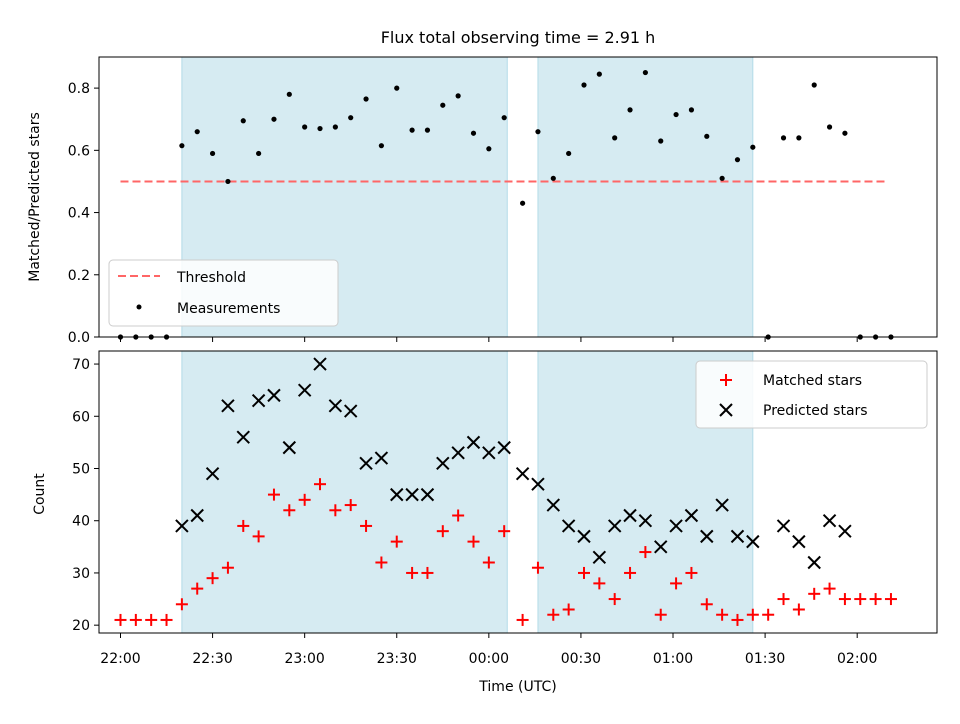  Describe the element at coordinates (228, 309) in the screenshot. I see `legend-measurements-label: Measurements` at that location.